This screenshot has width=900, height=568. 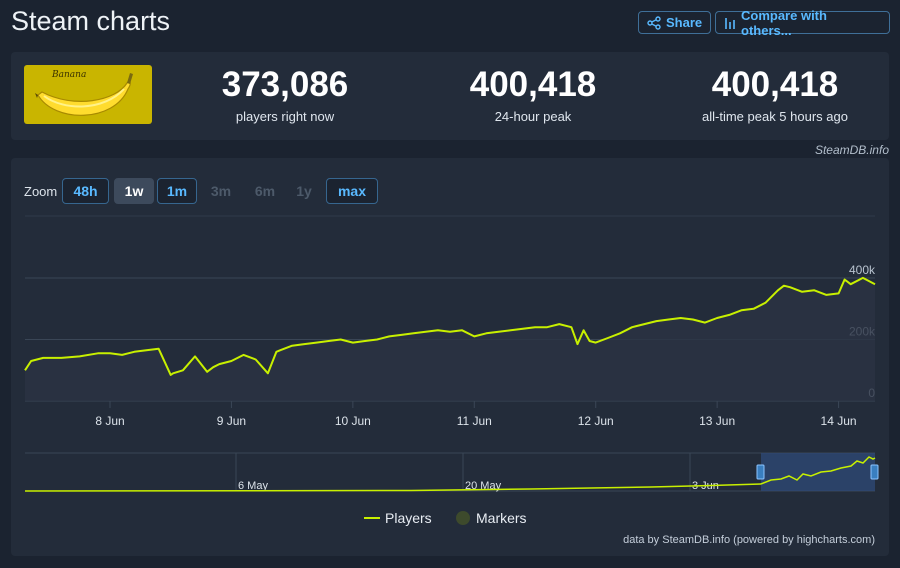 What do you see at coordinates (352, 191) in the screenshot?
I see `zoom-button-max: max` at bounding box center [352, 191].